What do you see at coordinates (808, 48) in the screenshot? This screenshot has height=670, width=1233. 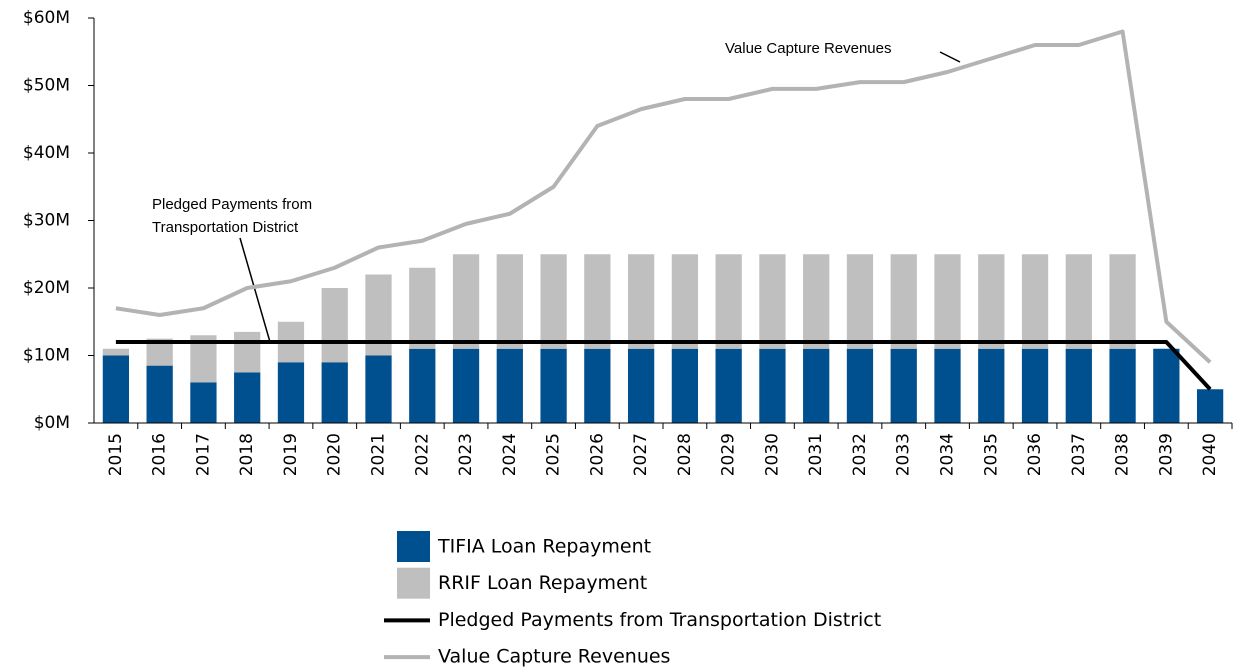 I see `annotation: Value Capture Revenues` at bounding box center [808, 48].